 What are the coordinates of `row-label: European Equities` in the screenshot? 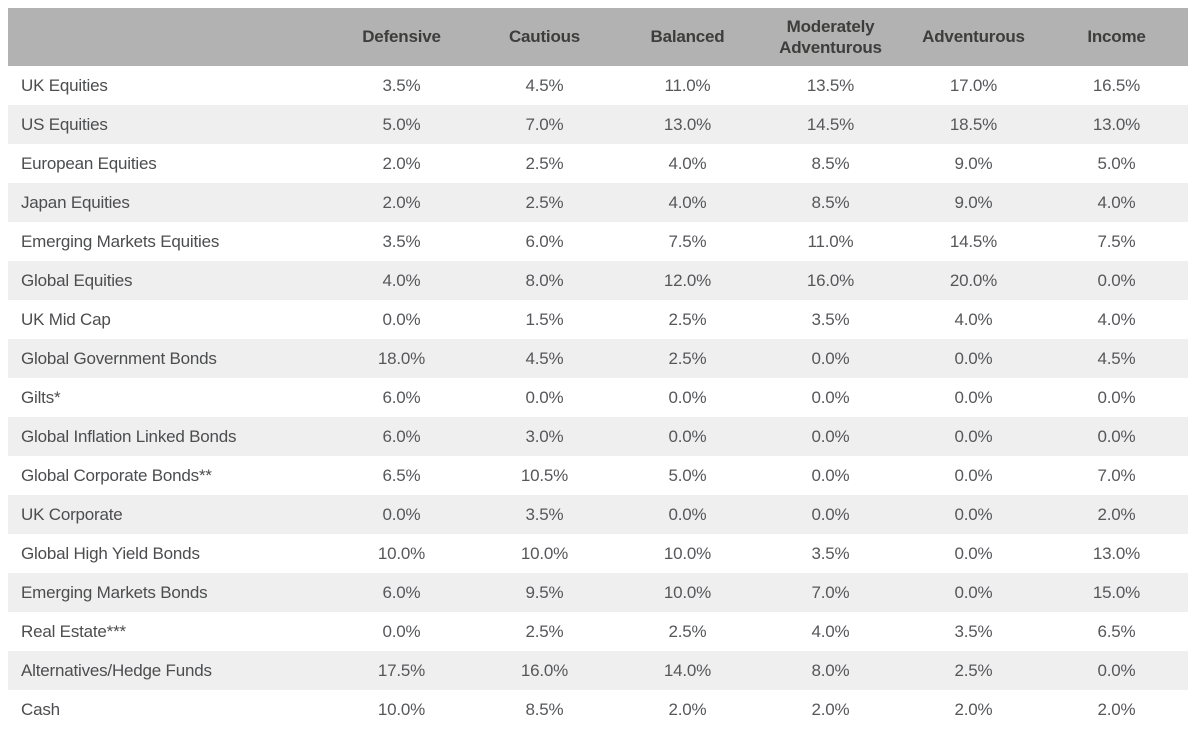 It's located at (89, 163).